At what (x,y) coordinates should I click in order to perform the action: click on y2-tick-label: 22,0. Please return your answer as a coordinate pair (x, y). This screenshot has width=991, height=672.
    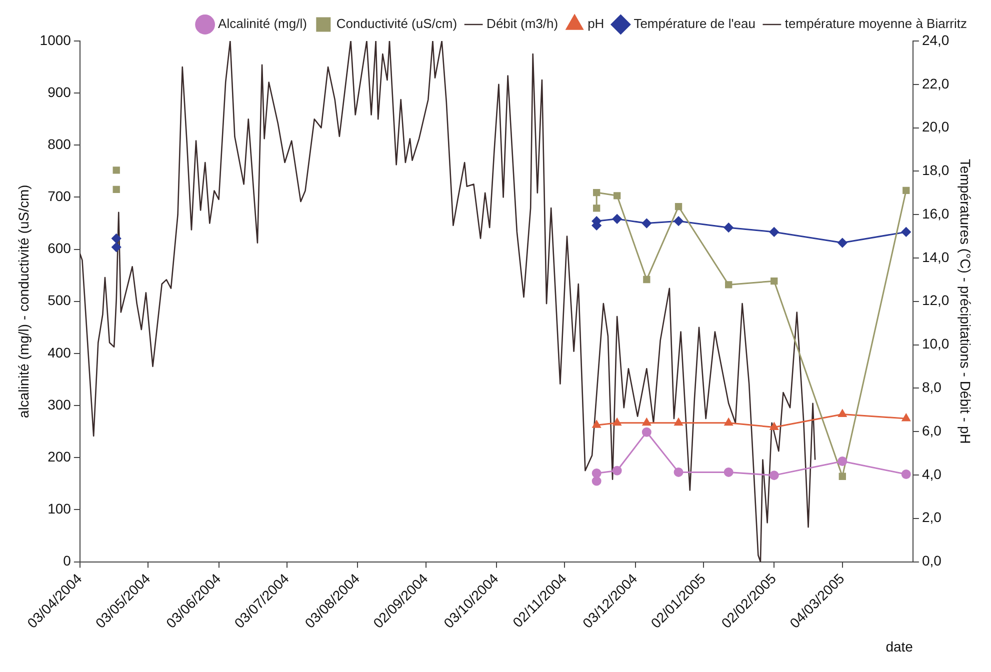
    Looking at the image, I should click on (936, 83).